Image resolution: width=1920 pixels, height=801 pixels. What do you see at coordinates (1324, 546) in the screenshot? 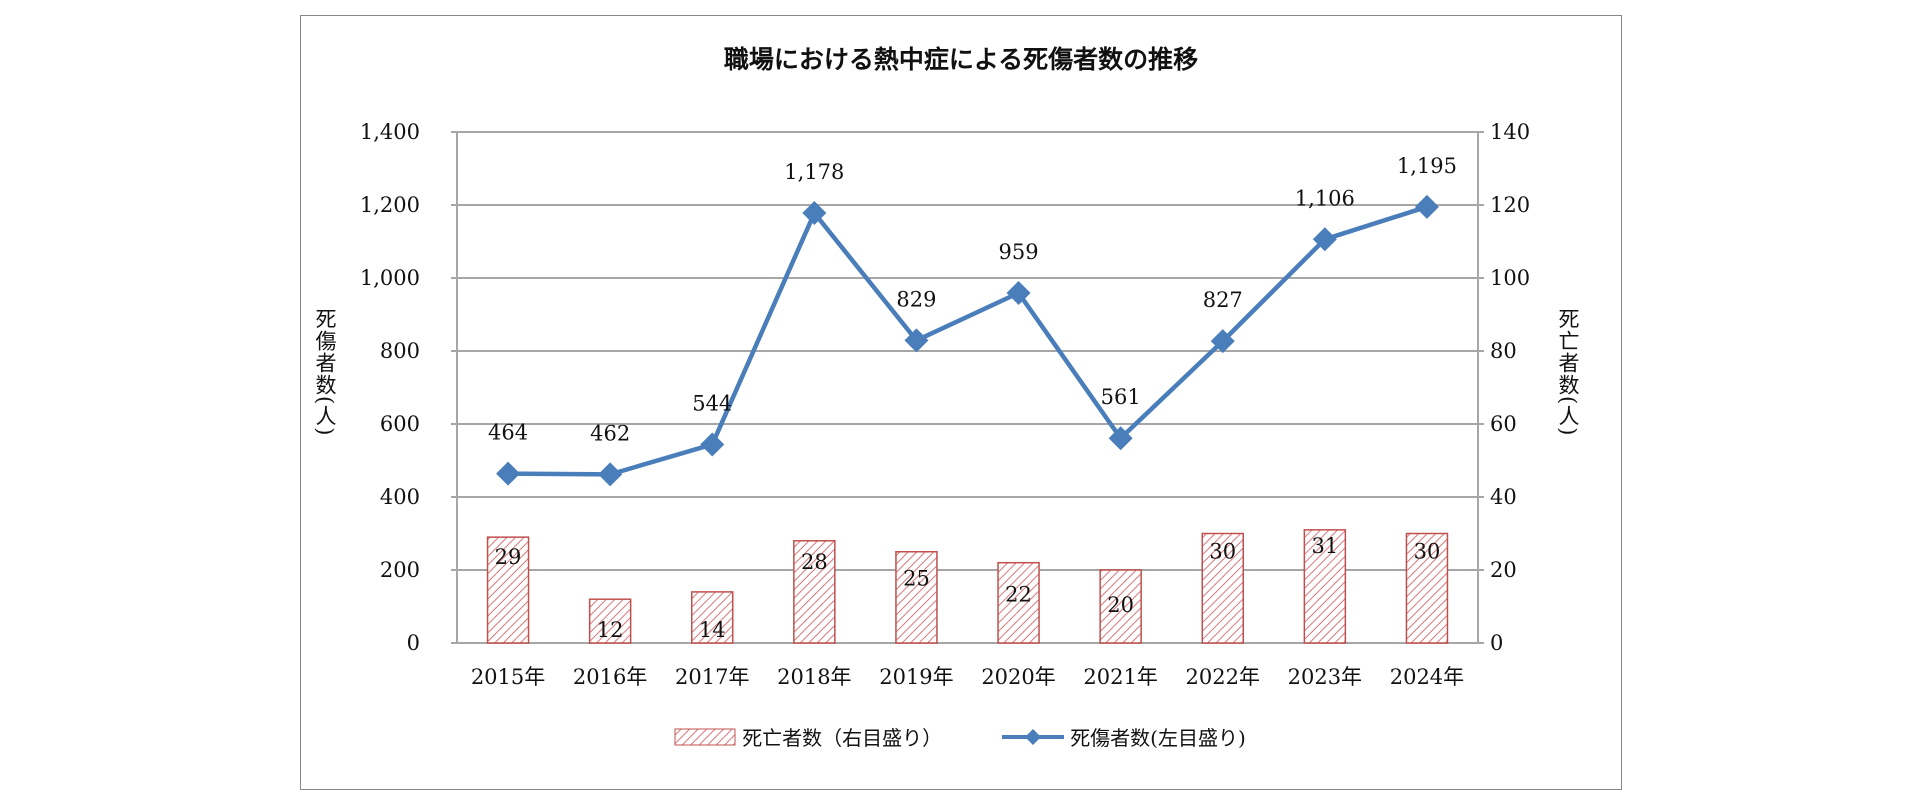
I see `bar-data-label: 31` at bounding box center [1324, 546].